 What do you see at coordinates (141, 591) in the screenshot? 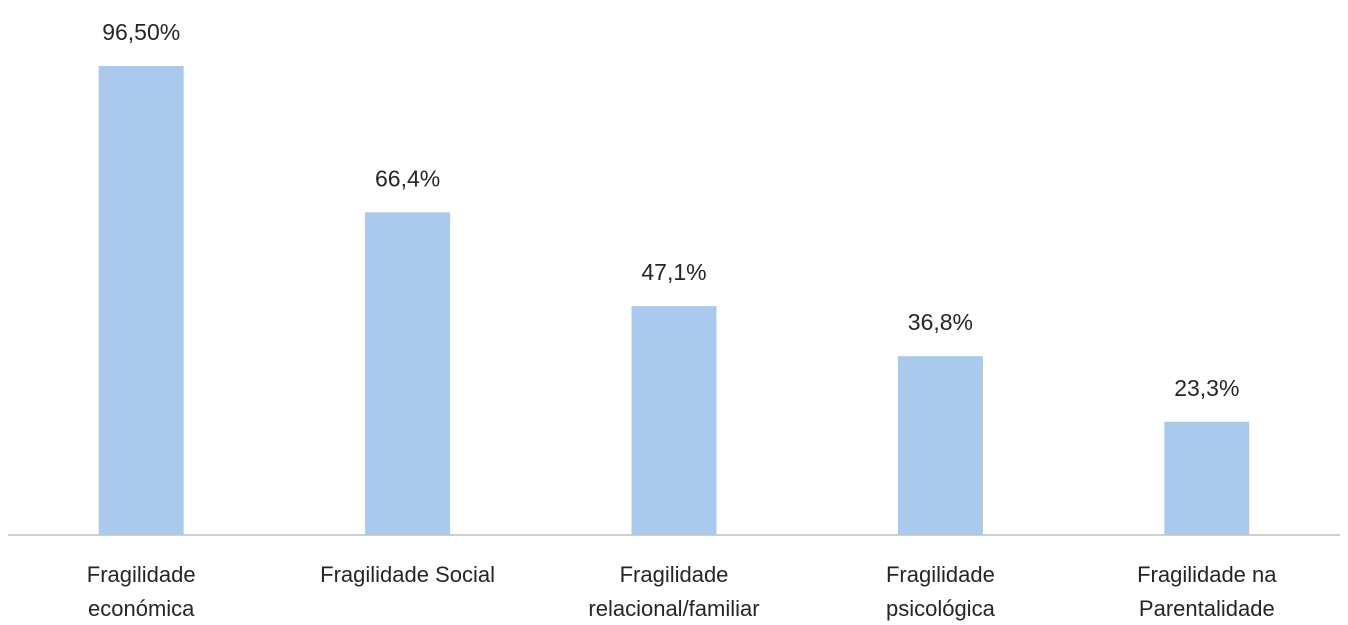
I see `category-label-1: Fragilidade económica` at bounding box center [141, 591].